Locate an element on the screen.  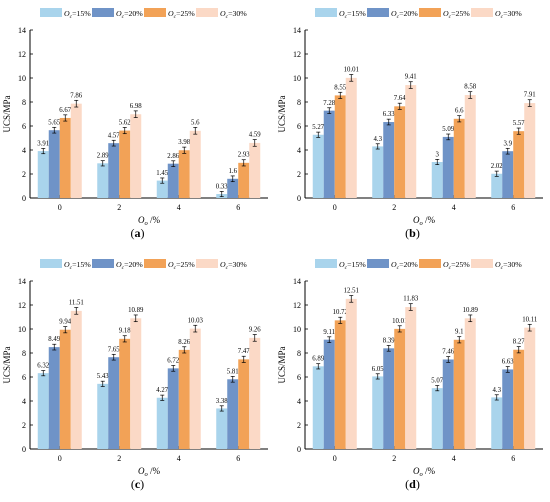
data-label: 5.6 is located at coordinates (195, 122).